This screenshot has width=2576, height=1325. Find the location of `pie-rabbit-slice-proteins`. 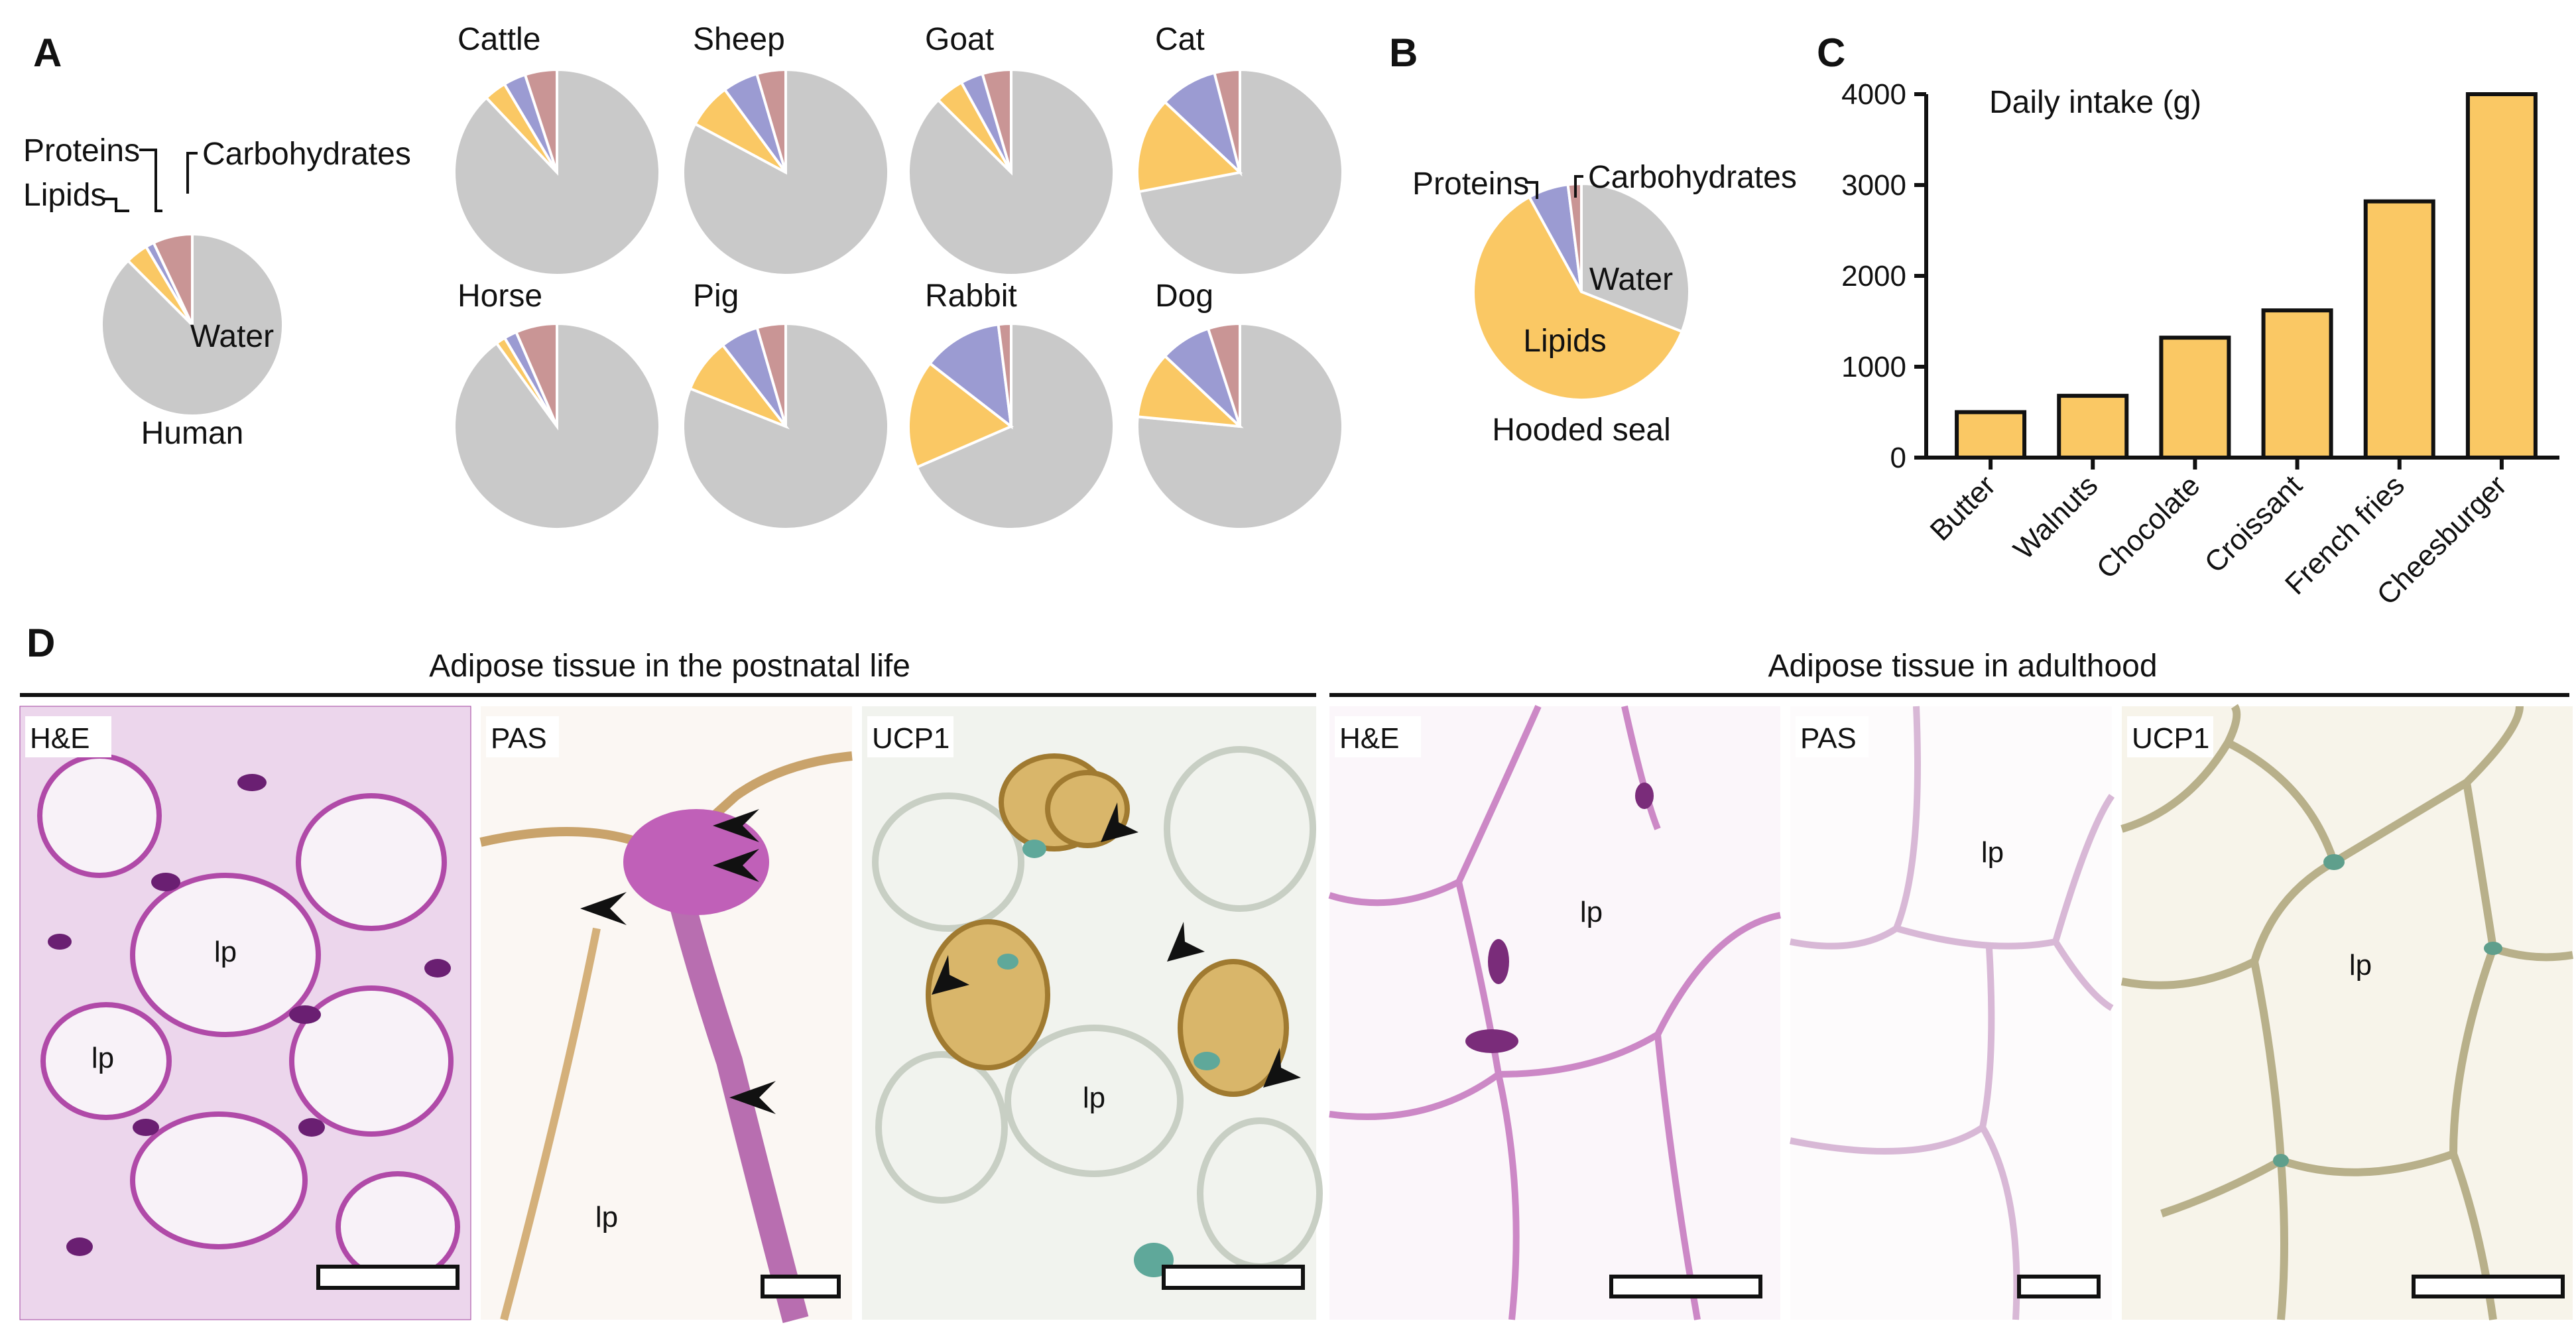

pie-rabbit-slice-proteins is located at coordinates (970, 376).